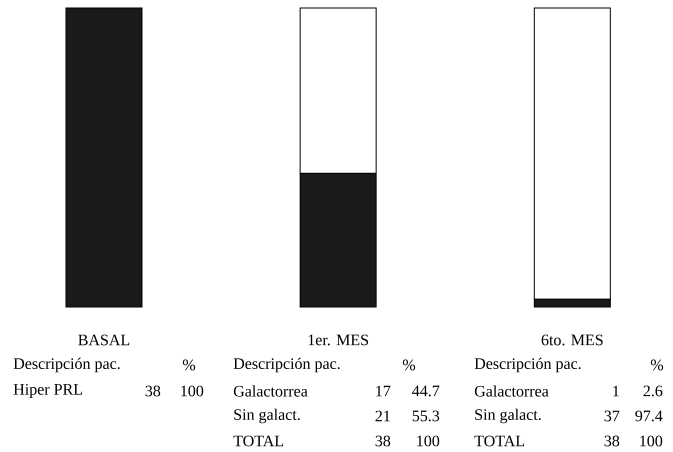 The image size is (673, 452). I want to click on text: 1, so click(616, 391).